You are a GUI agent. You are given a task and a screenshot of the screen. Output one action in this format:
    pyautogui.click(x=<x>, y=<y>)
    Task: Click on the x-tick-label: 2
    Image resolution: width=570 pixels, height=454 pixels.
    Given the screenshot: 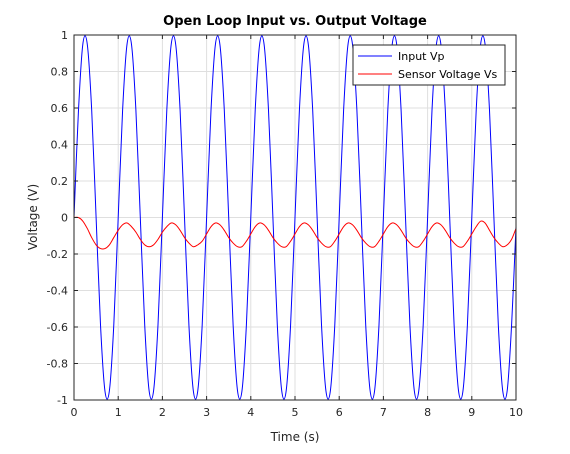 What is the action you would take?
    pyautogui.click(x=162, y=412)
    